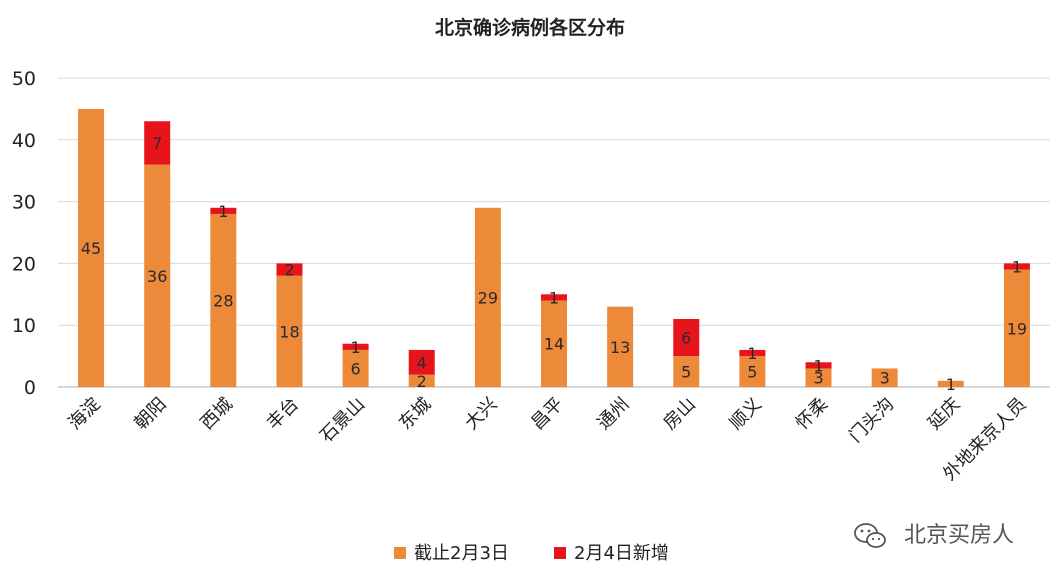  I want to click on x-tick-label: 海淀, so click(84, 414).